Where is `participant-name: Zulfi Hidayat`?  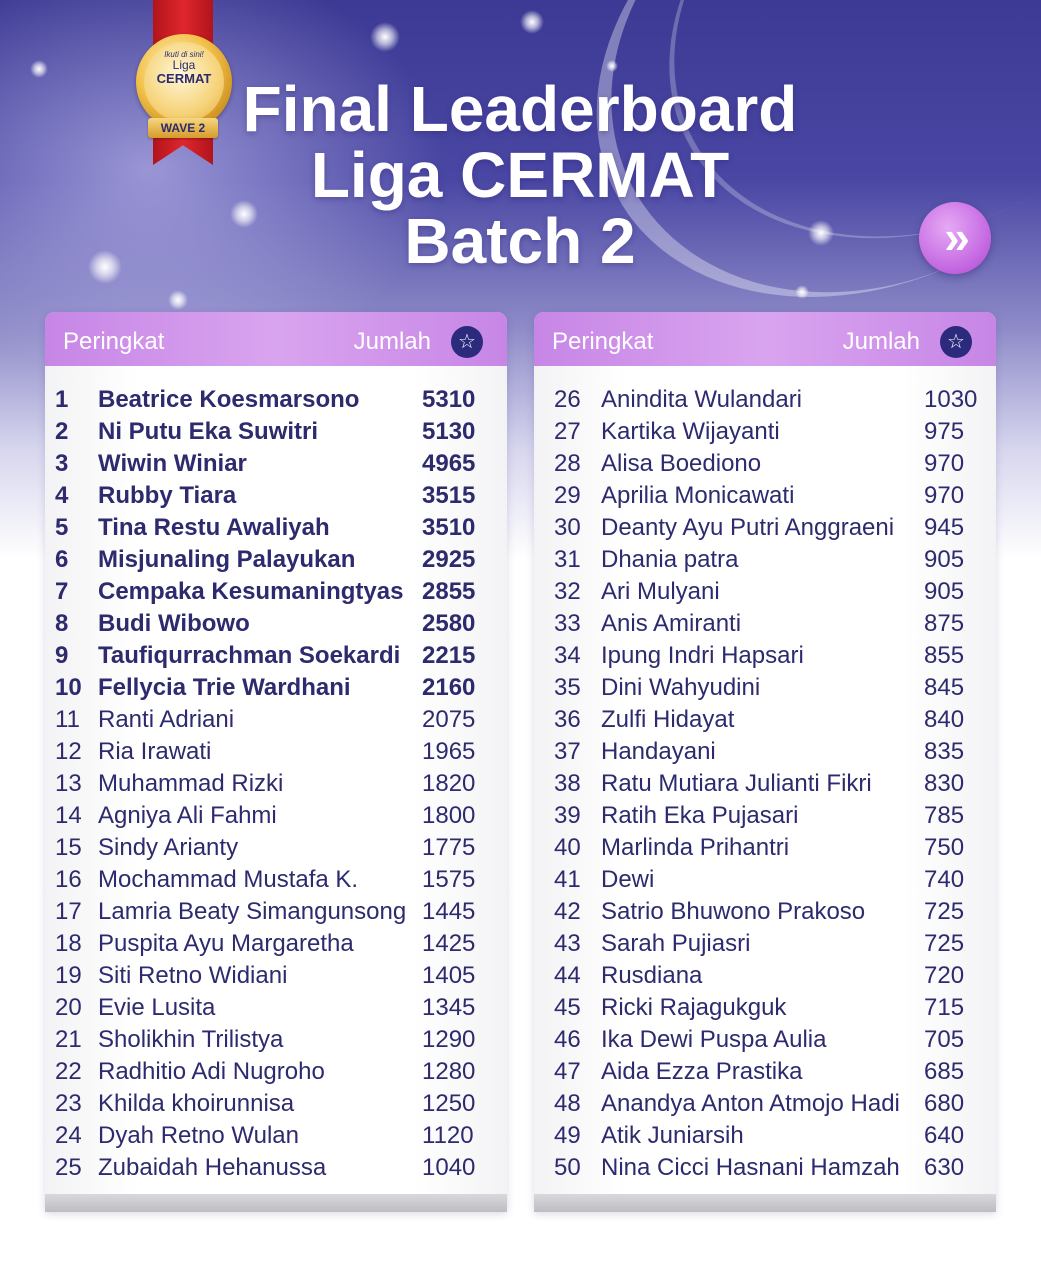
participant-name: Zulfi Hidayat is located at coordinates (668, 719).